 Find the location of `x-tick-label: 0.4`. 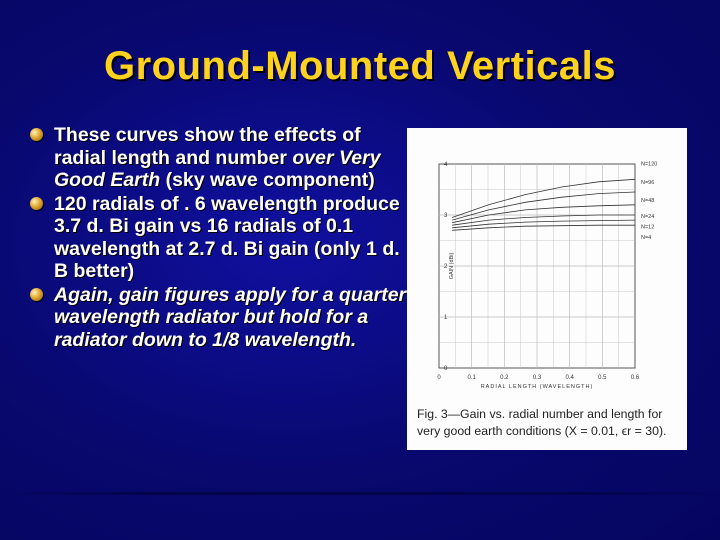

x-tick-label: 0.4 is located at coordinates (569, 378).